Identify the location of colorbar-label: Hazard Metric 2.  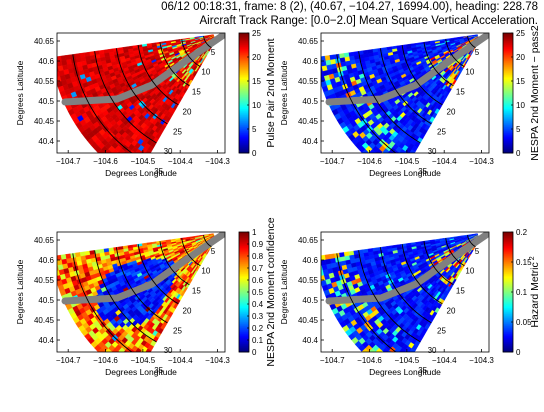
(535, 291).